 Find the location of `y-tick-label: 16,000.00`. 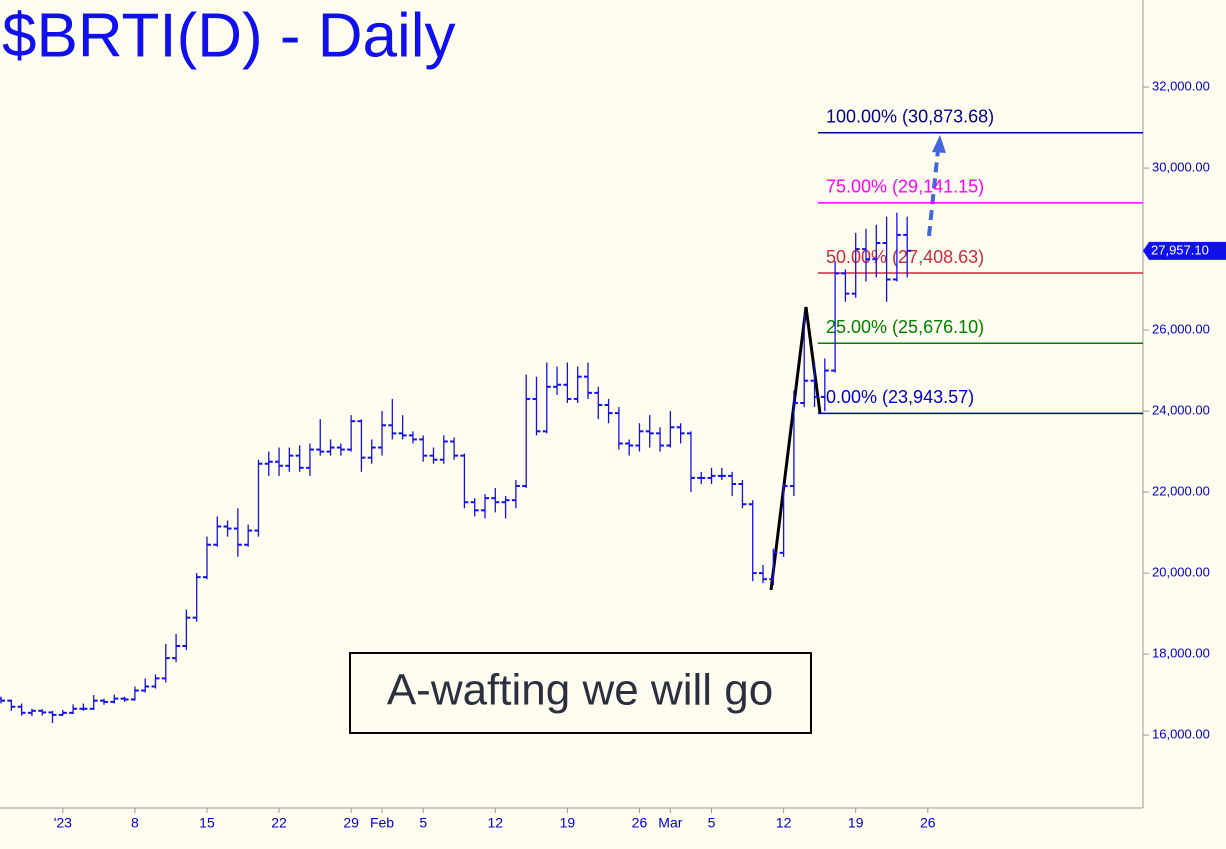

y-tick-label: 16,000.00 is located at coordinates (1181, 734).